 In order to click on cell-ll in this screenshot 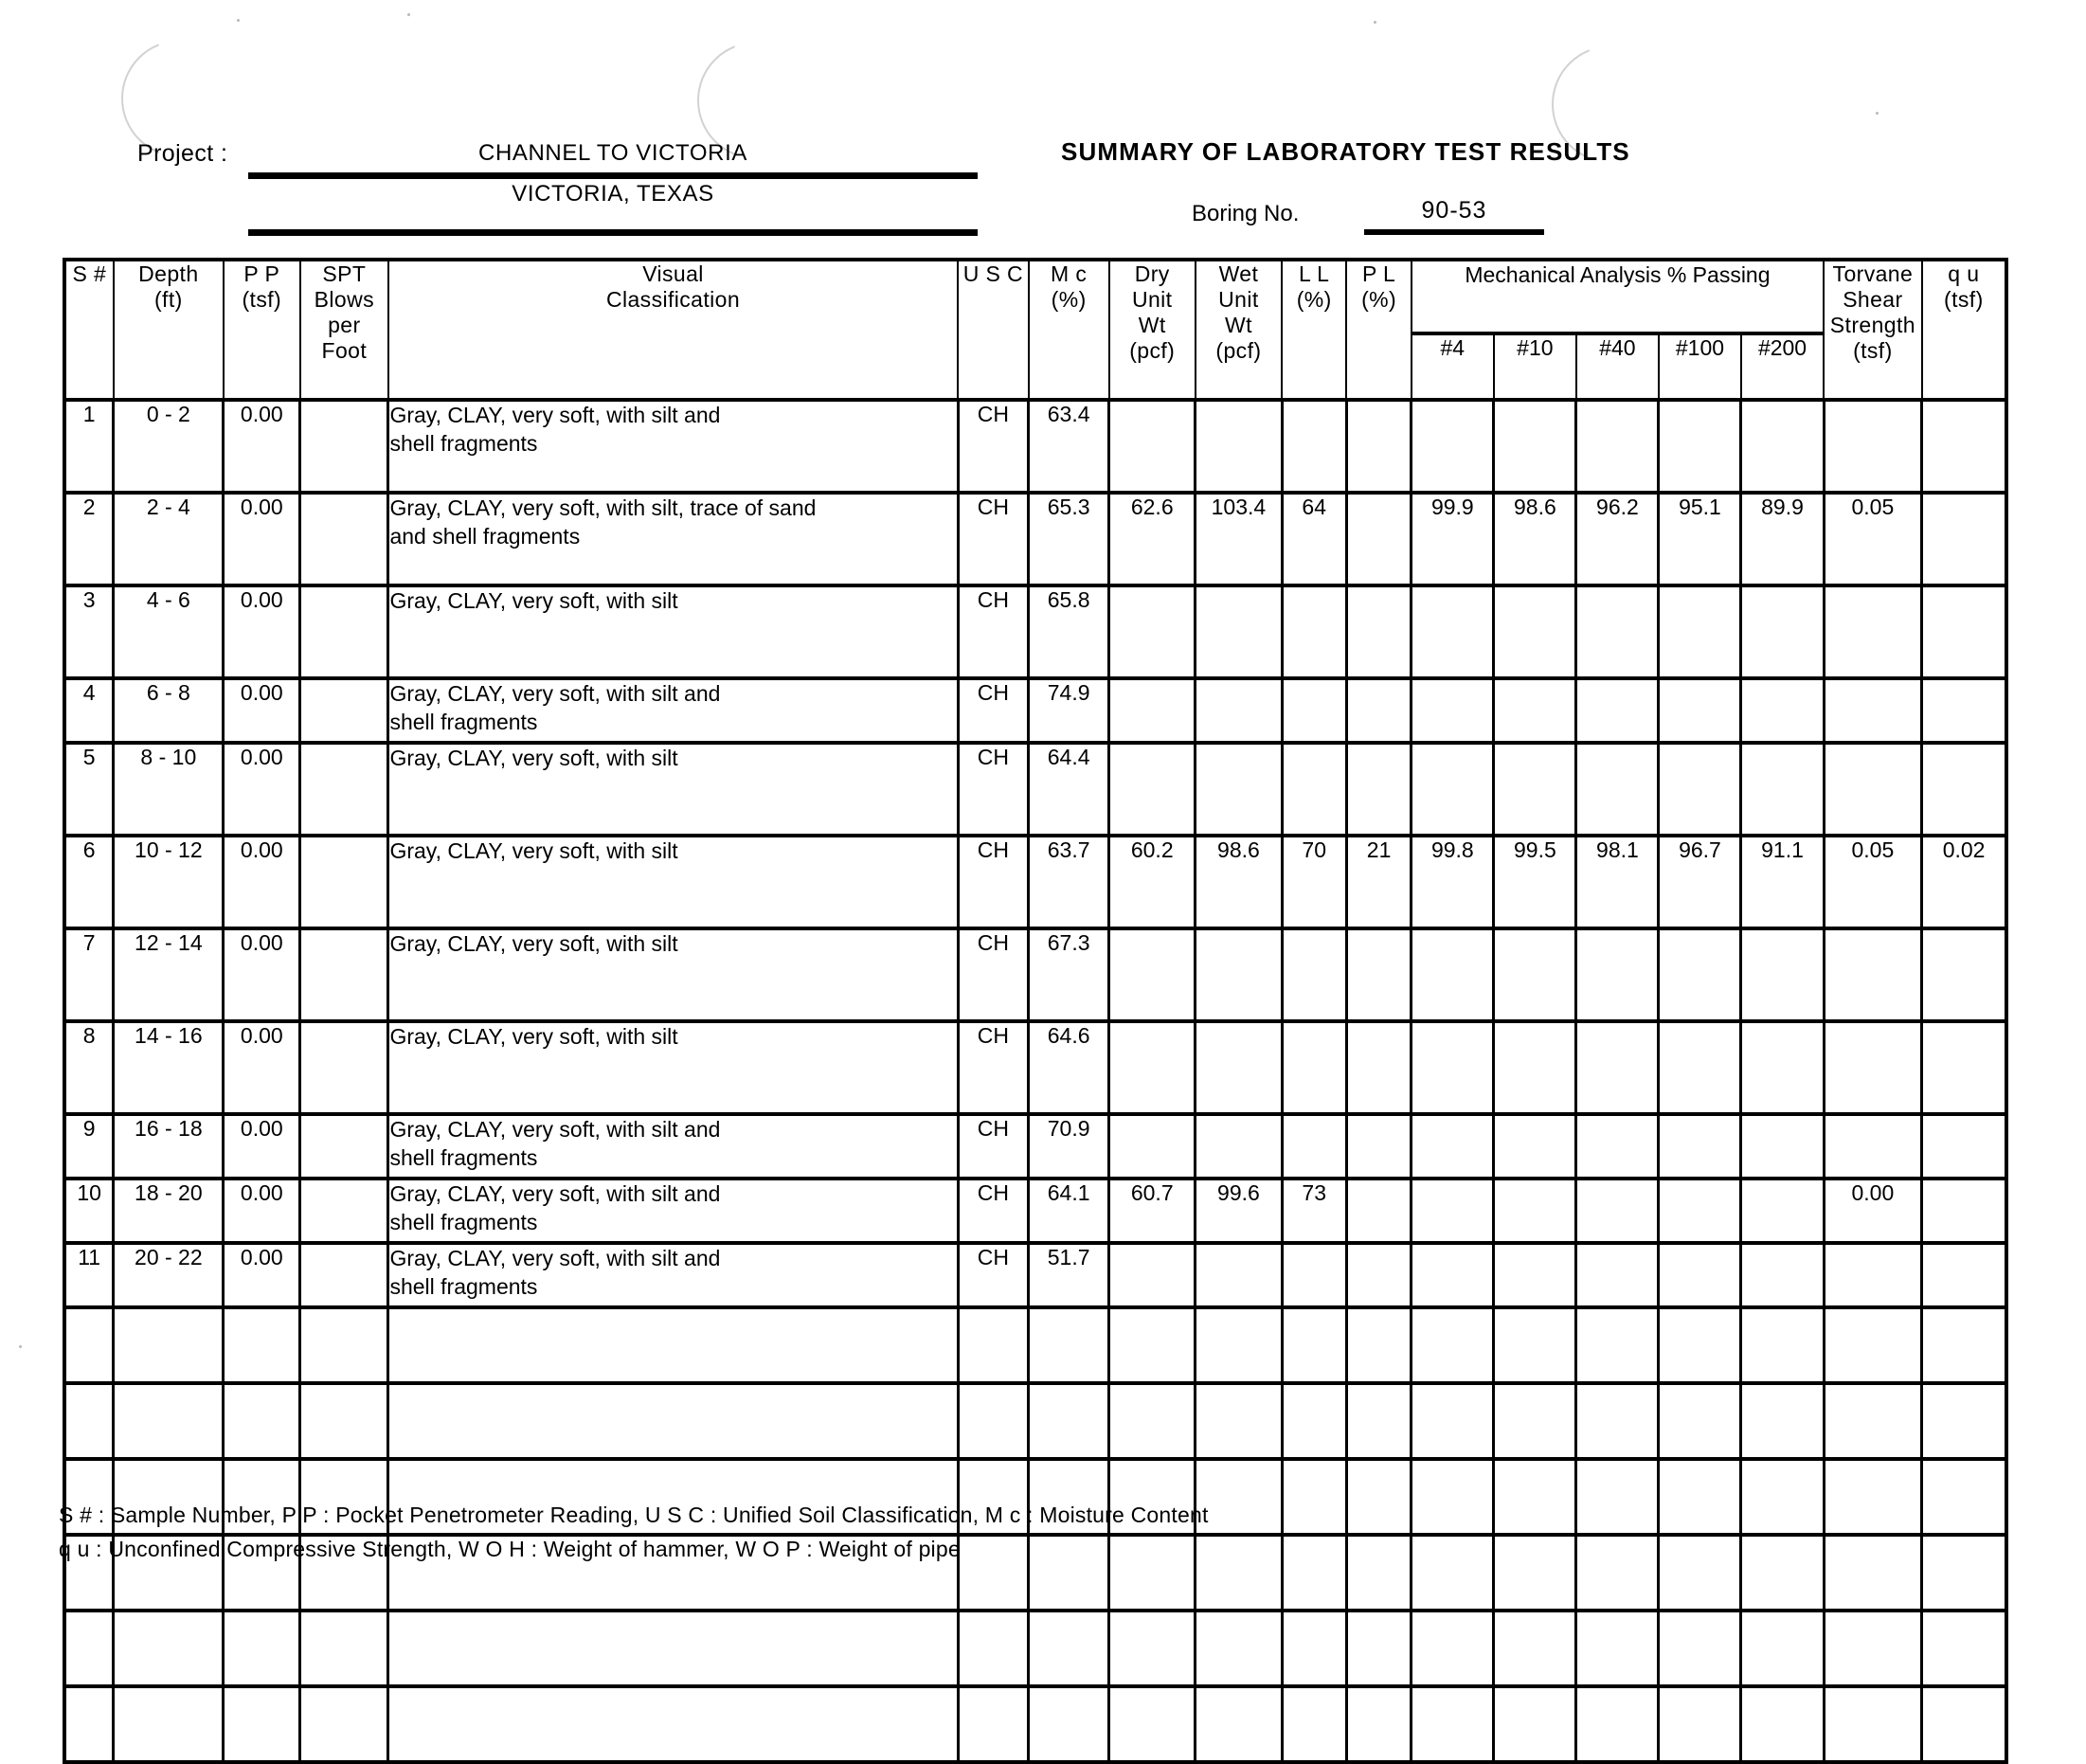, I will do `click(1314, 1067)`.